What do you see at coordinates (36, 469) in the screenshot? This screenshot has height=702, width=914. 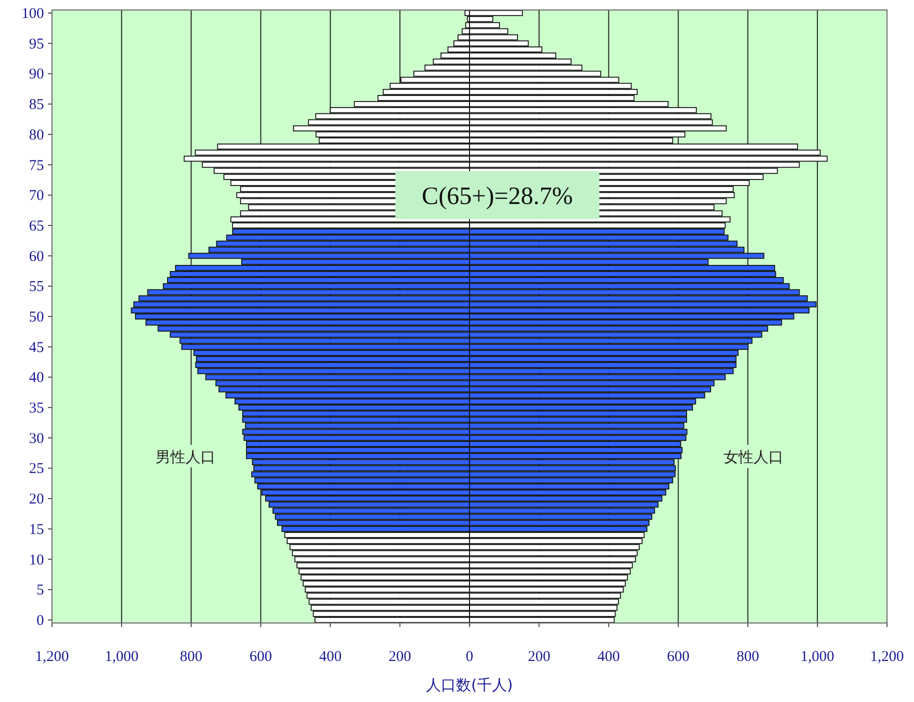 I see `y-tick-label: 25` at bounding box center [36, 469].